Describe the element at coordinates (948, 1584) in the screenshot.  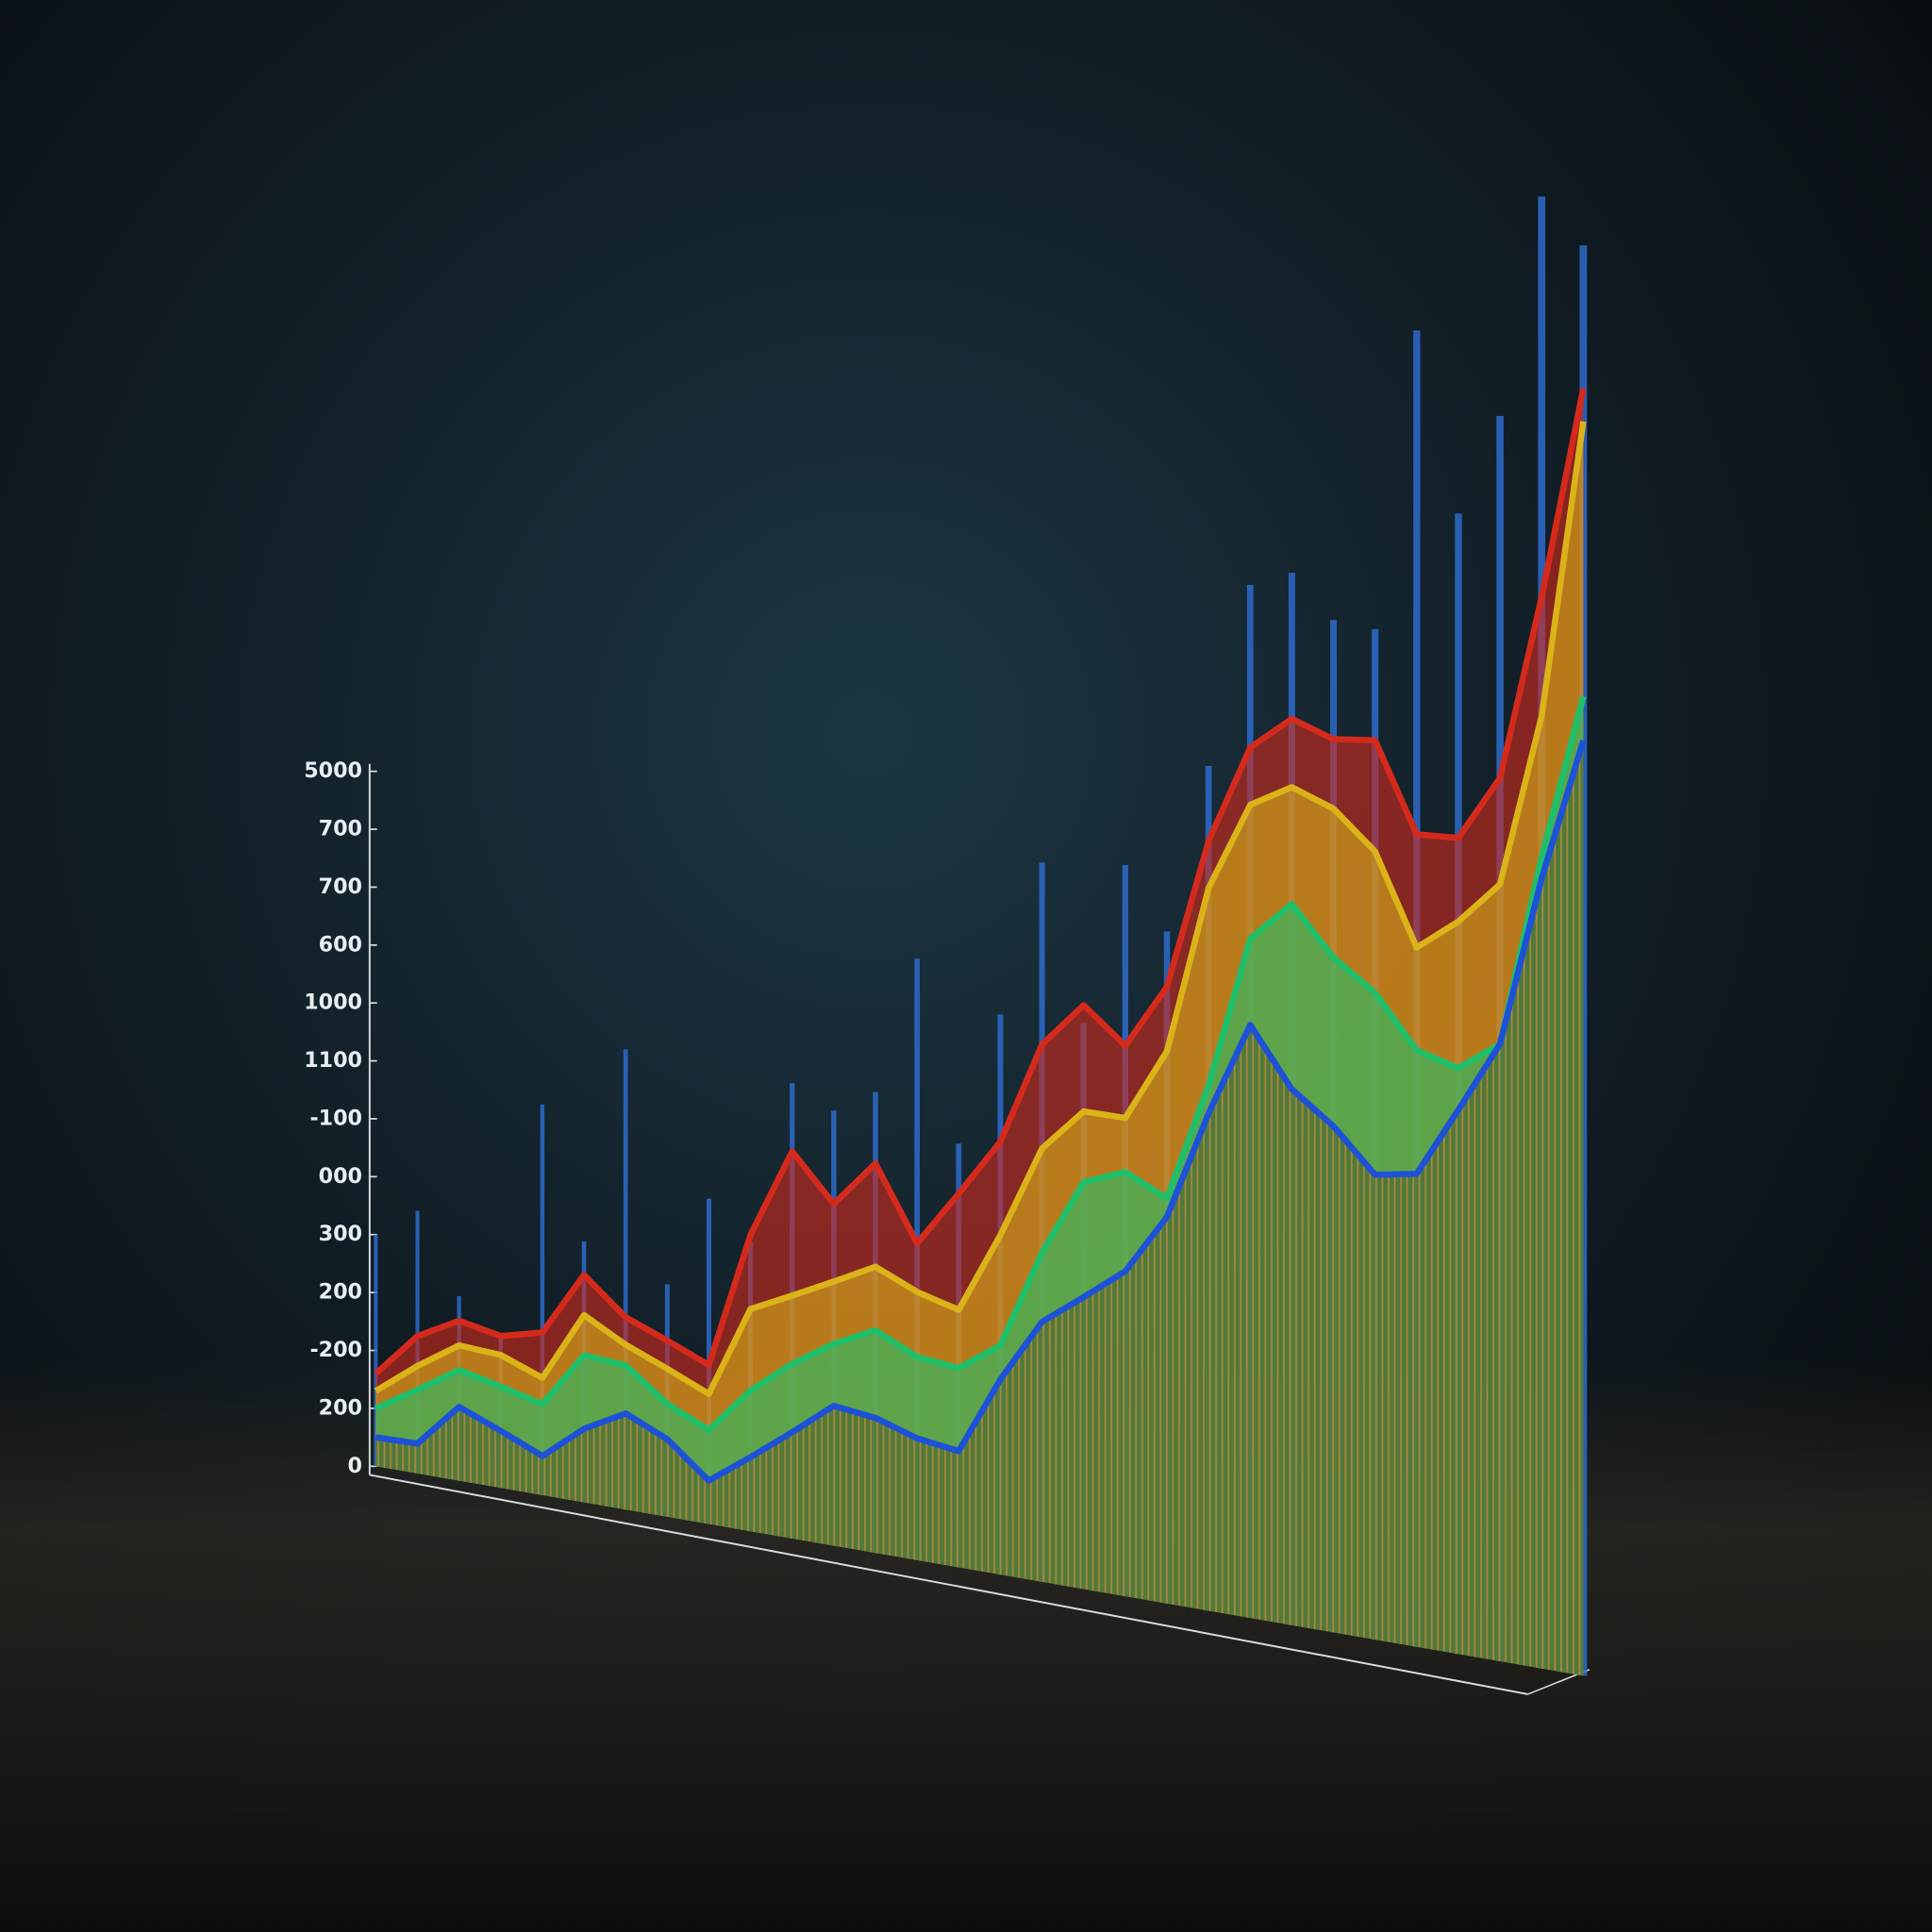
I see `x-axis` at that location.